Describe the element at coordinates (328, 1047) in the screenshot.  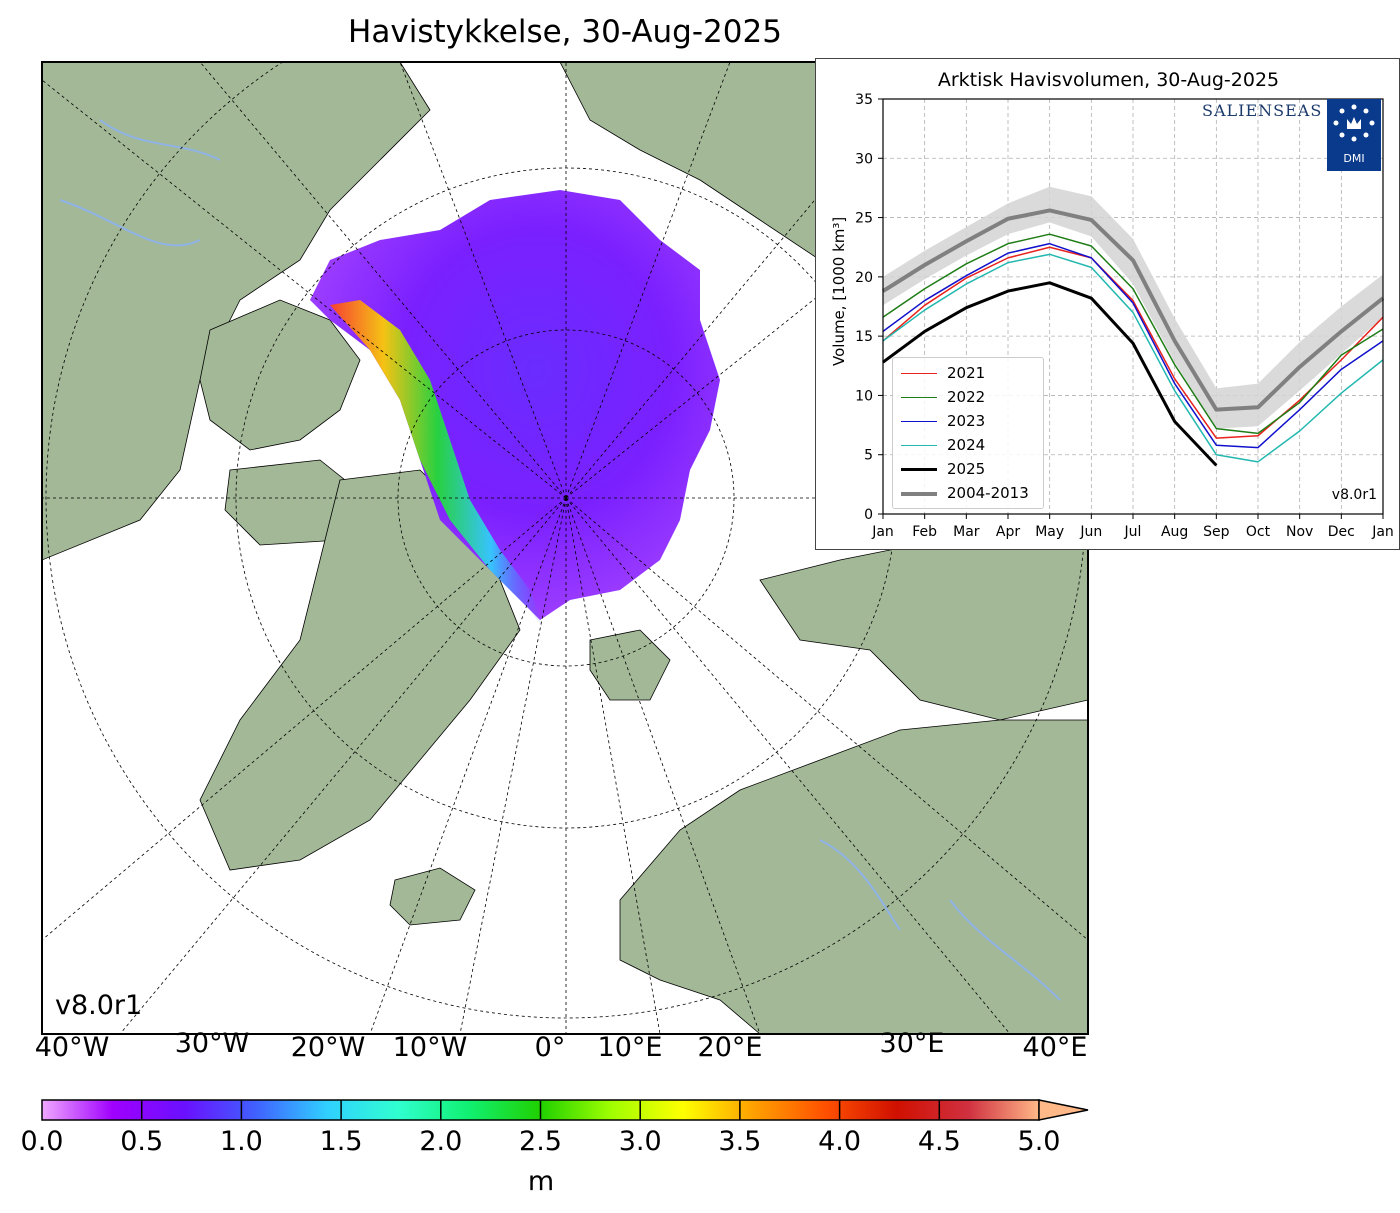
I see `lon-label: 20°W` at that location.